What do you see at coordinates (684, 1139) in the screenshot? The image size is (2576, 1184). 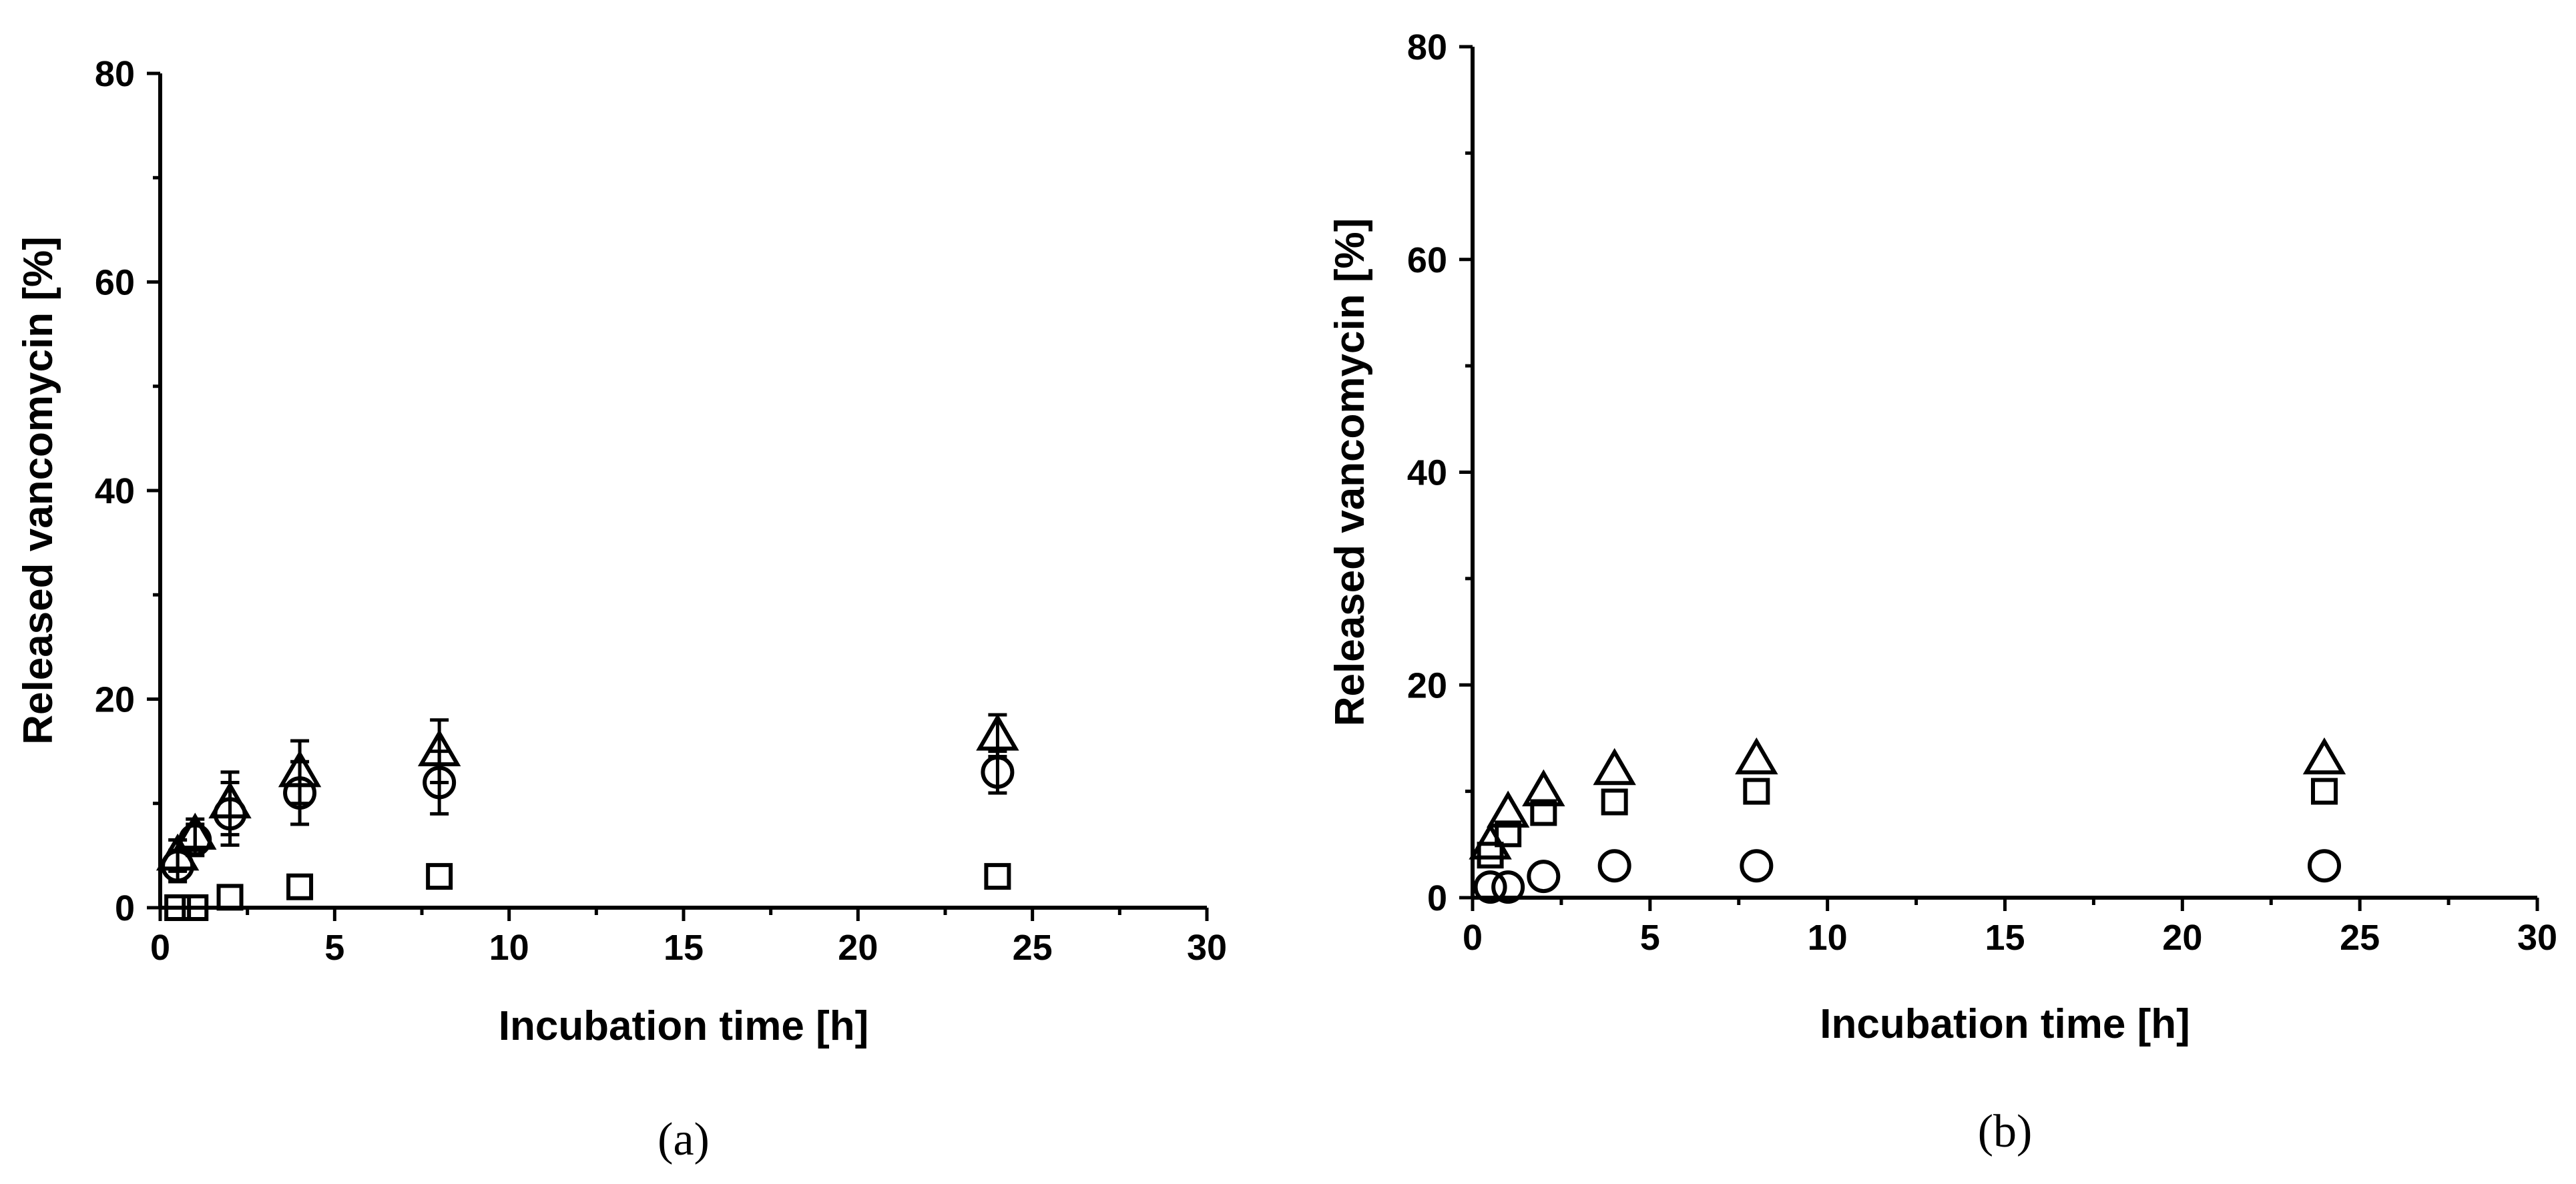 I see `panel-label: (a)` at bounding box center [684, 1139].